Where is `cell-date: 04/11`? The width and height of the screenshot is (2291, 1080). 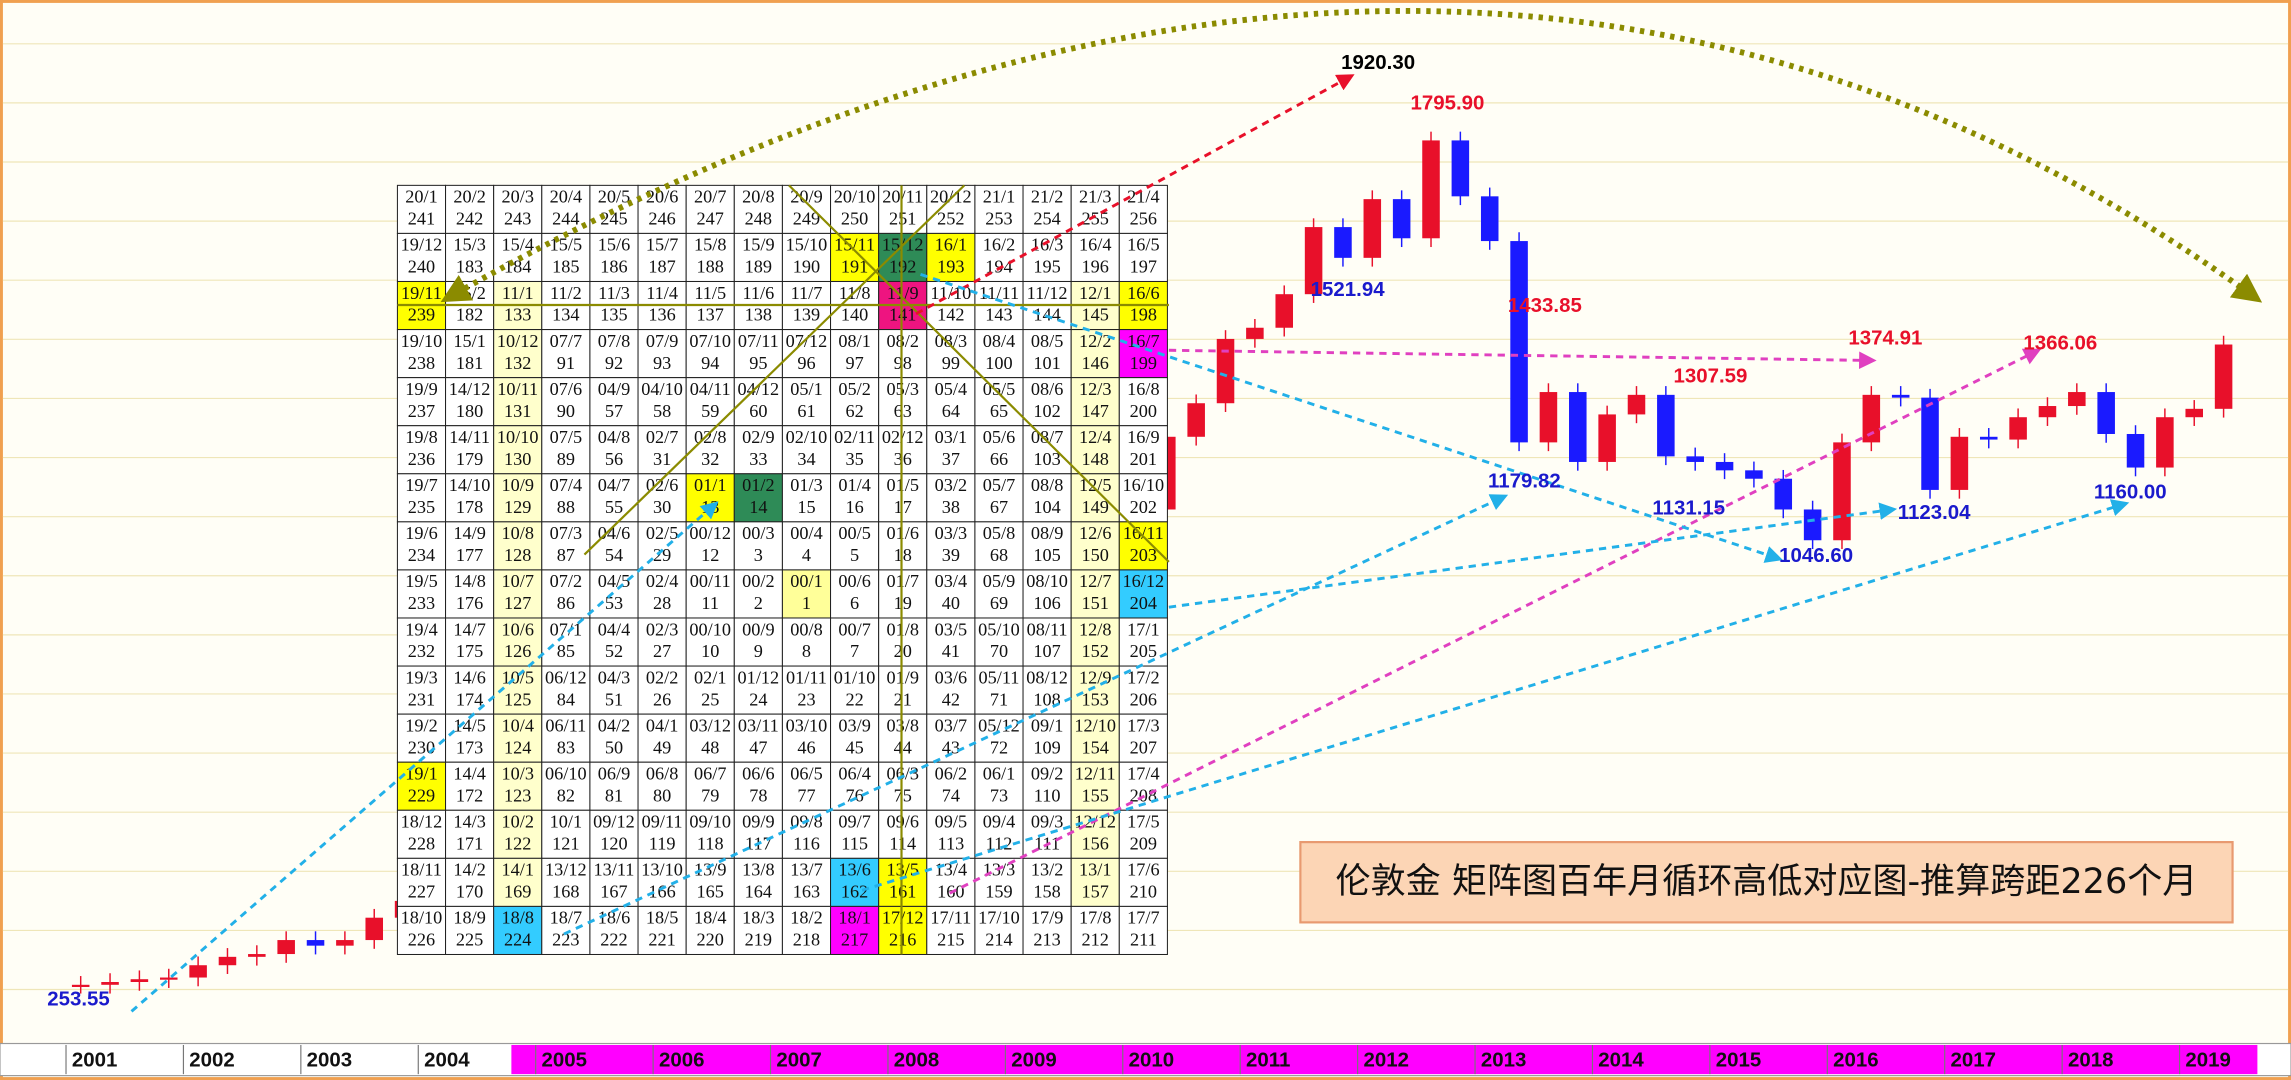 cell-date: 04/11 is located at coordinates (710, 389).